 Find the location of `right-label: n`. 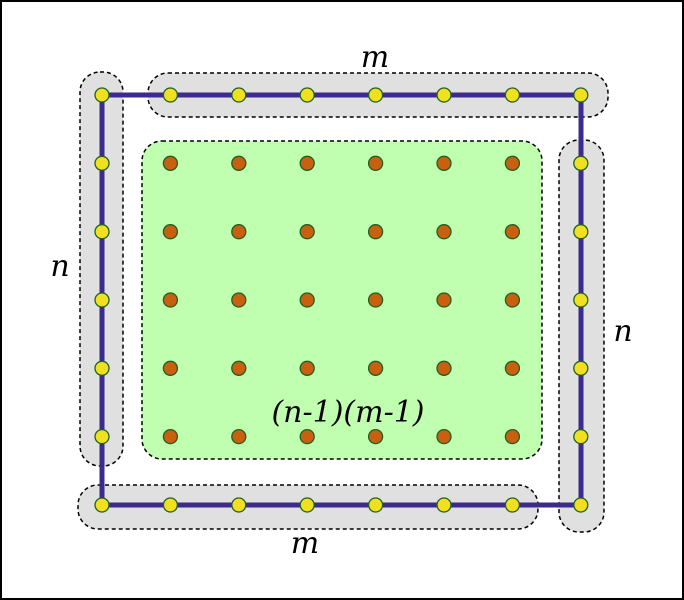

right-label: n is located at coordinates (622, 331).